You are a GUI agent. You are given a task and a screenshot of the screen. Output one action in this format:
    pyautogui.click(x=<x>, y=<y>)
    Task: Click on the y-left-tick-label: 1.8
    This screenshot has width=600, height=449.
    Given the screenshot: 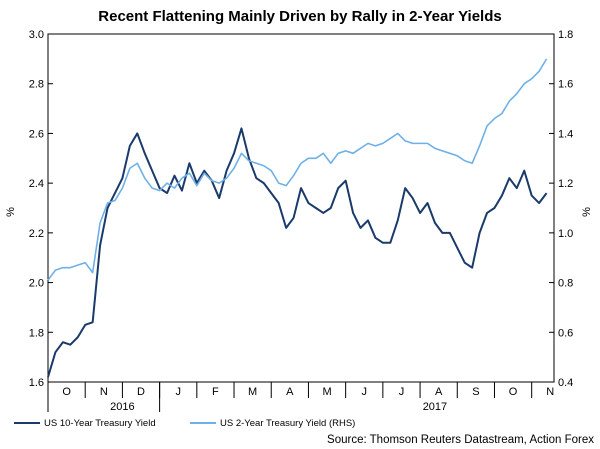 What is the action you would take?
    pyautogui.click(x=36, y=333)
    